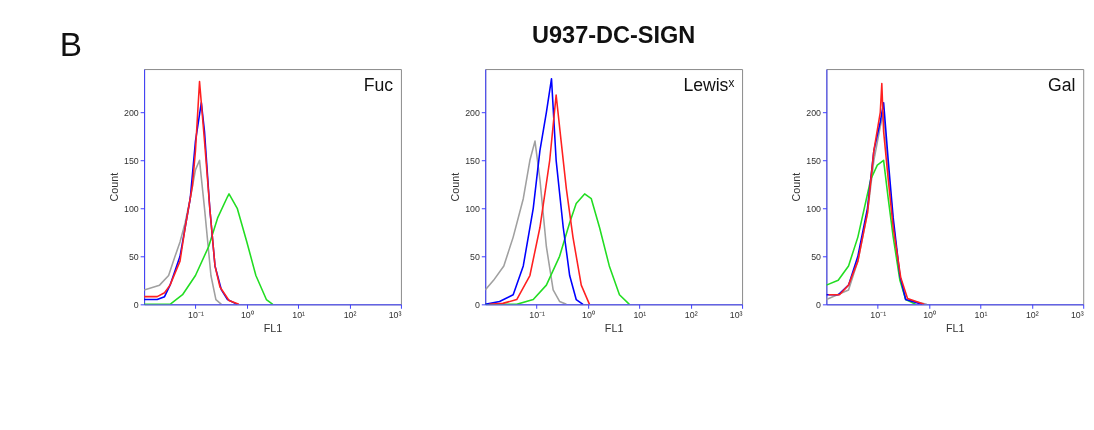  What do you see at coordinates (709, 84) in the screenshot?
I see `annotation: Lewisˣ` at bounding box center [709, 84].